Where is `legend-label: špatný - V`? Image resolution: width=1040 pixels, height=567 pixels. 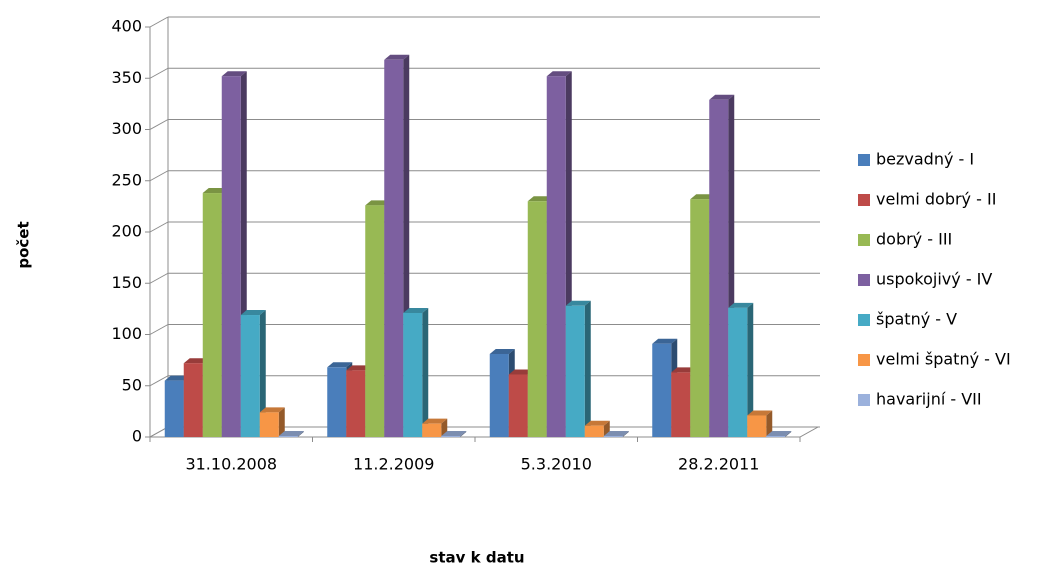 legend-label: špatný - V is located at coordinates (916, 319).